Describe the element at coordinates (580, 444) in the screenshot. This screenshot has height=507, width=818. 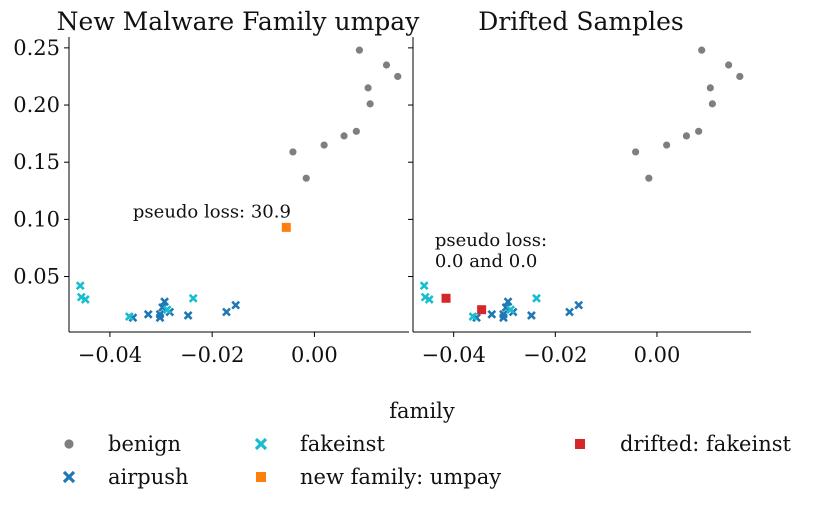
I see `legend-marker-drifted` at that location.